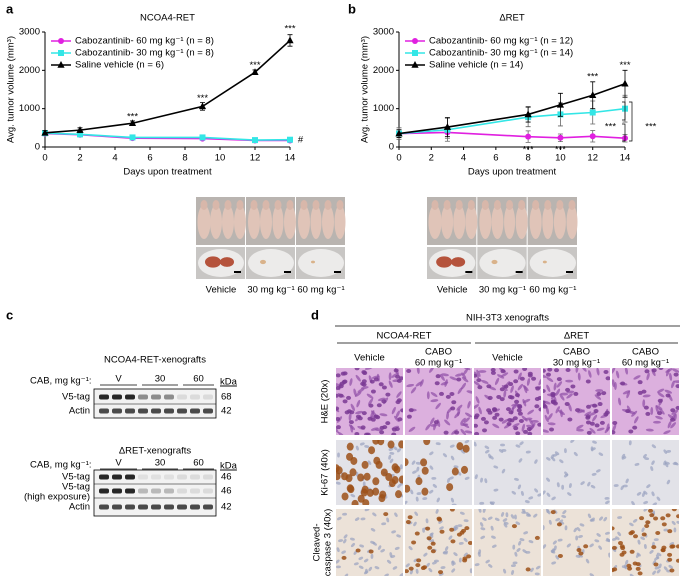 This screenshot has height=579, width=685. Describe the element at coordinates (155, 360) in the screenshot. I see `blot-title: NCOA4-RET-xenografts` at that location.